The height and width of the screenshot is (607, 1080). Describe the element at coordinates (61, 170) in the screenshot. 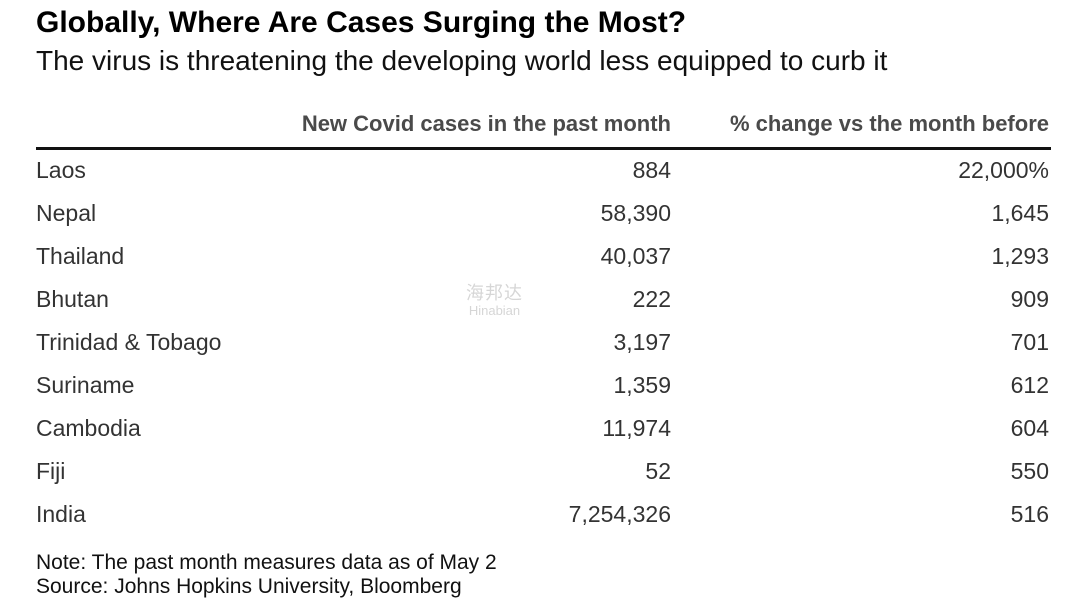

I see `cell-country: Laos` at that location.